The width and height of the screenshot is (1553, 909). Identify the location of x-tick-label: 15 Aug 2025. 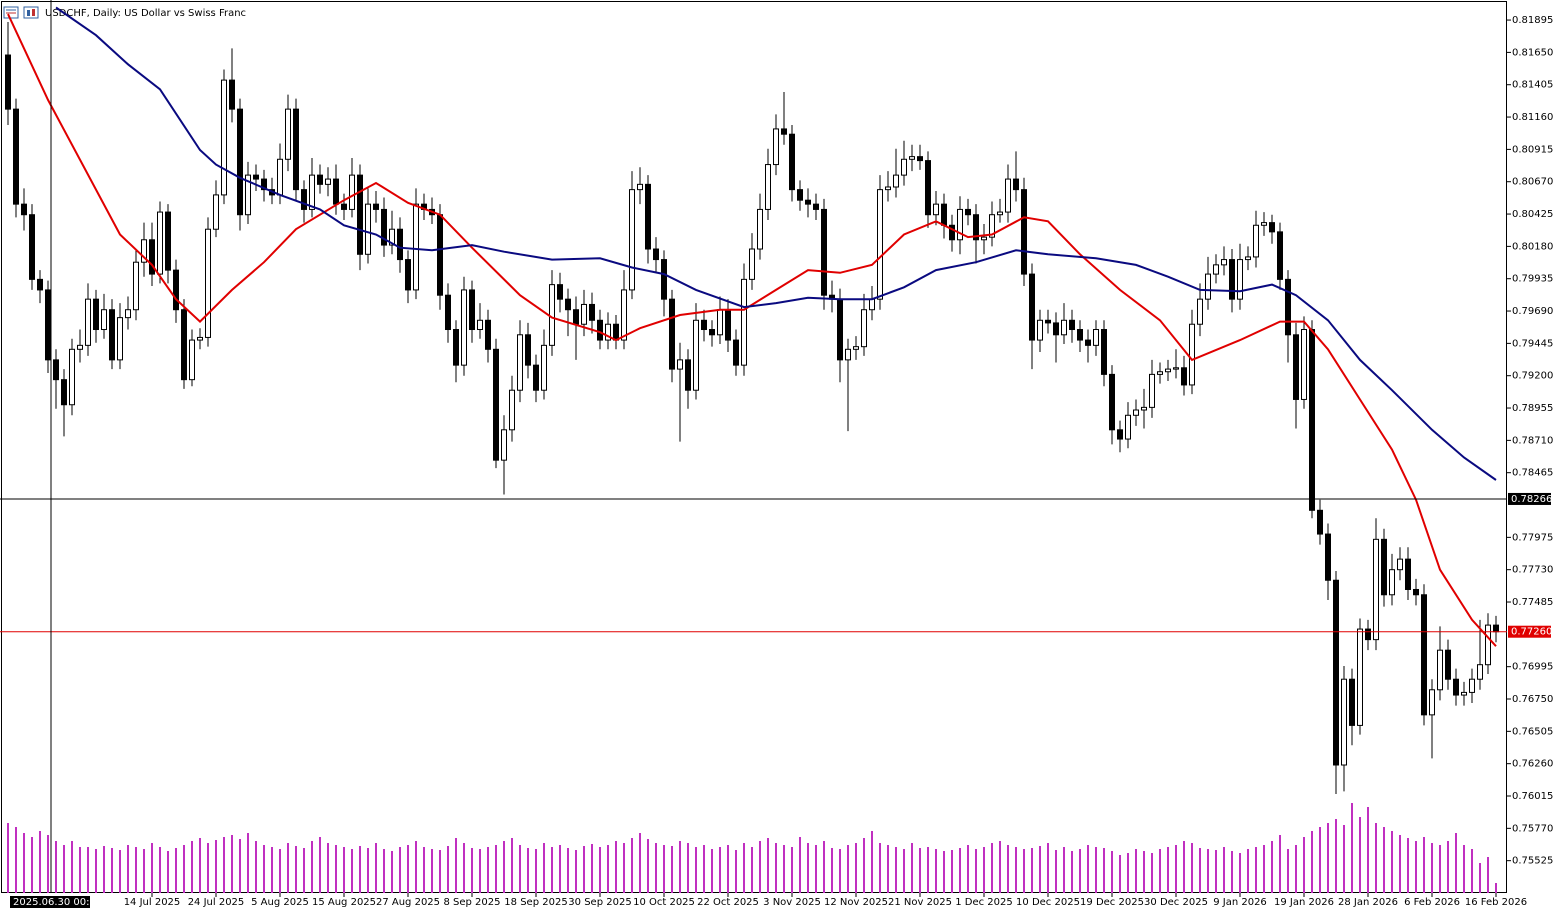
(344, 902).